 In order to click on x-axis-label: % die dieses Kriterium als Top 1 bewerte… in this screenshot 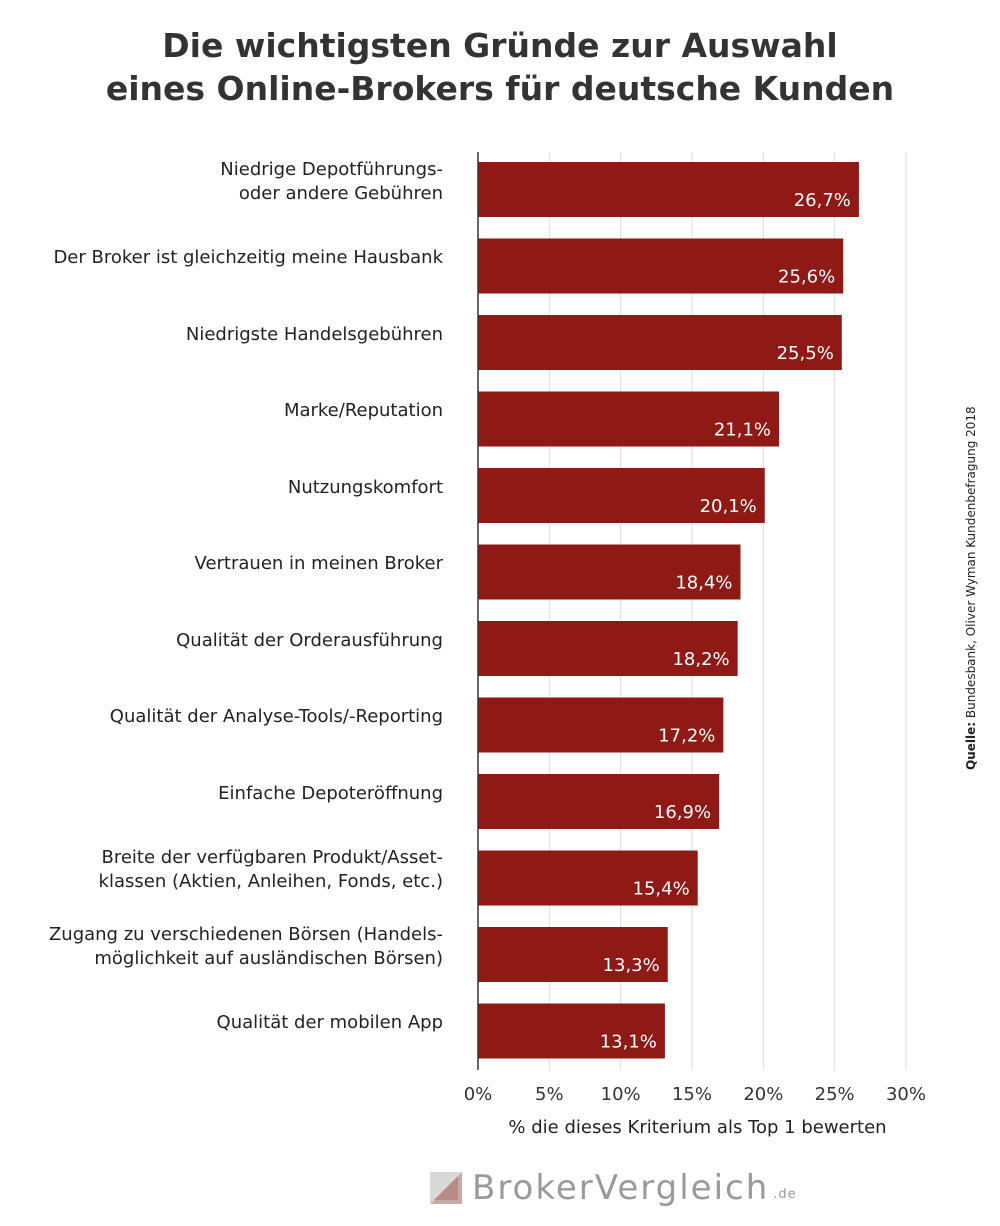, I will do `click(697, 1127)`.